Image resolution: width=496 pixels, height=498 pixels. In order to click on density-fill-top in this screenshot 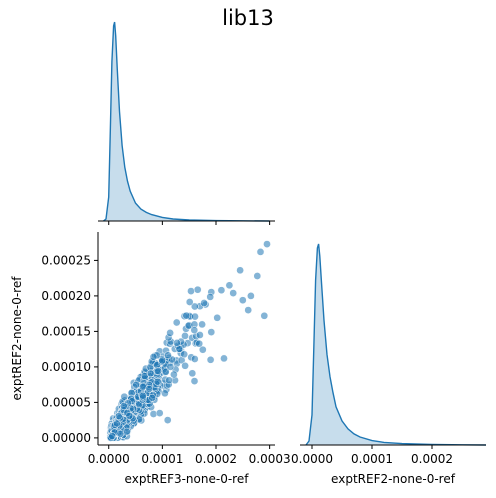, I will do `click(186, 121)`.